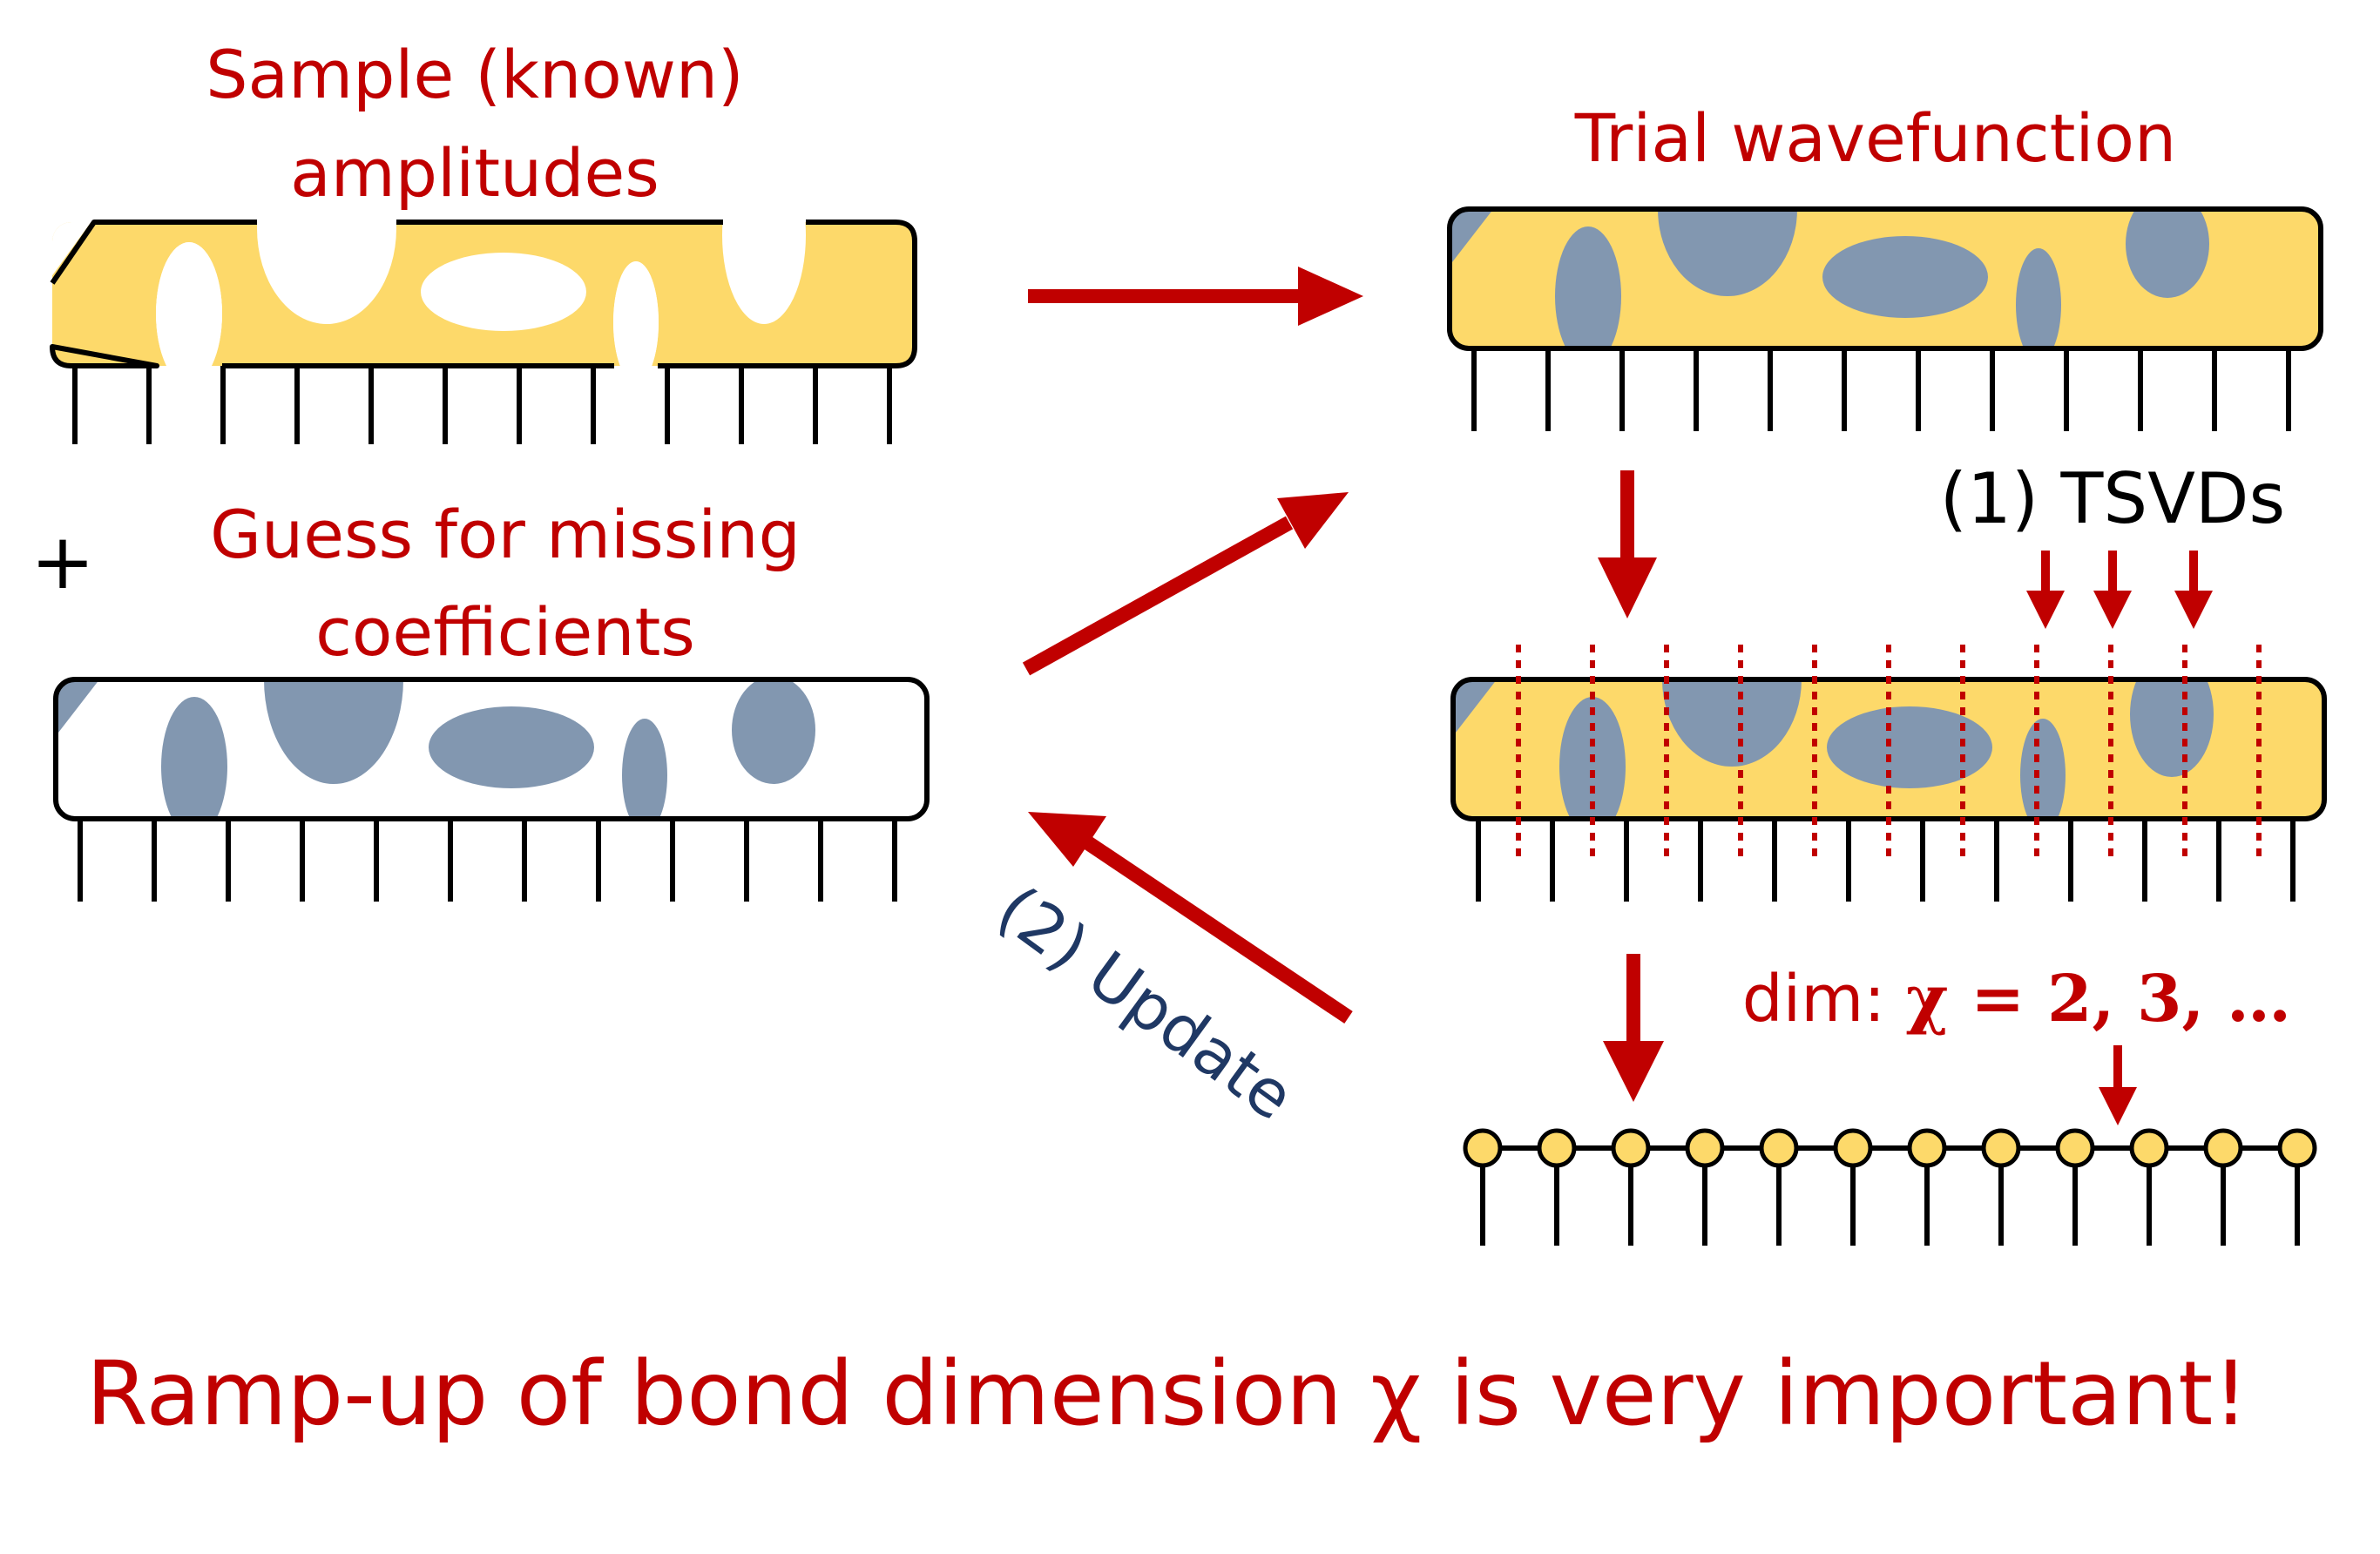 The width and height of the screenshot is (2380, 1554). Describe the element at coordinates (1185, 584) in the screenshot. I see `arrow-guess-to-trial` at that location.